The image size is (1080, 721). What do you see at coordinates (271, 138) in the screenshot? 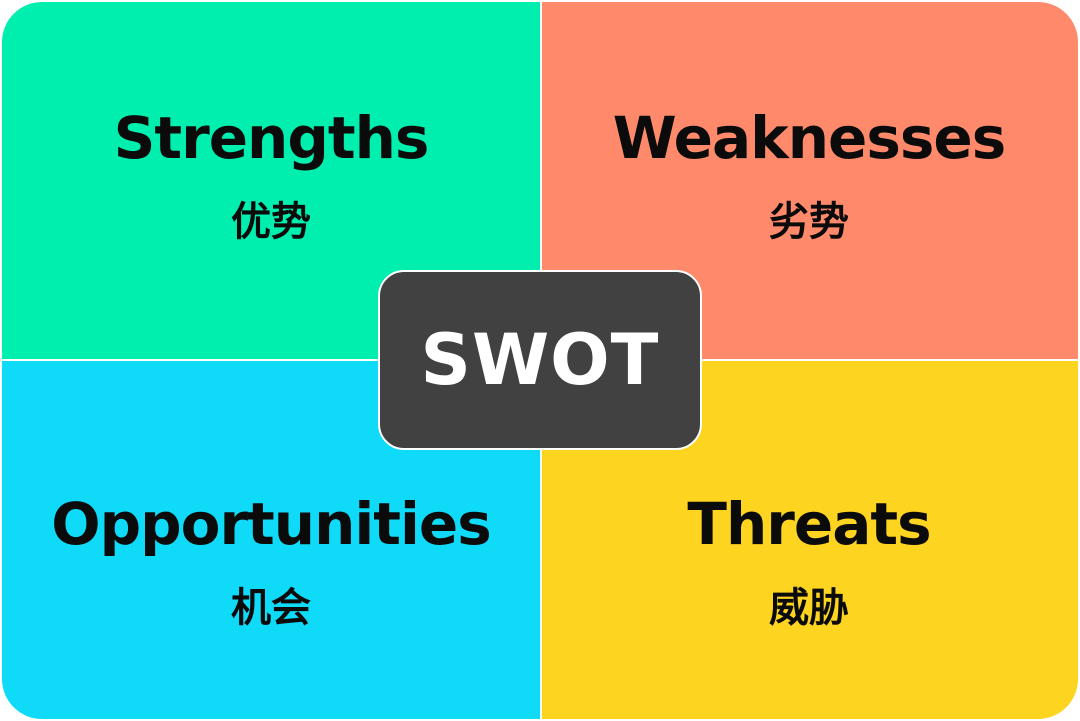
I see `strengths-title: Strengths` at bounding box center [271, 138].